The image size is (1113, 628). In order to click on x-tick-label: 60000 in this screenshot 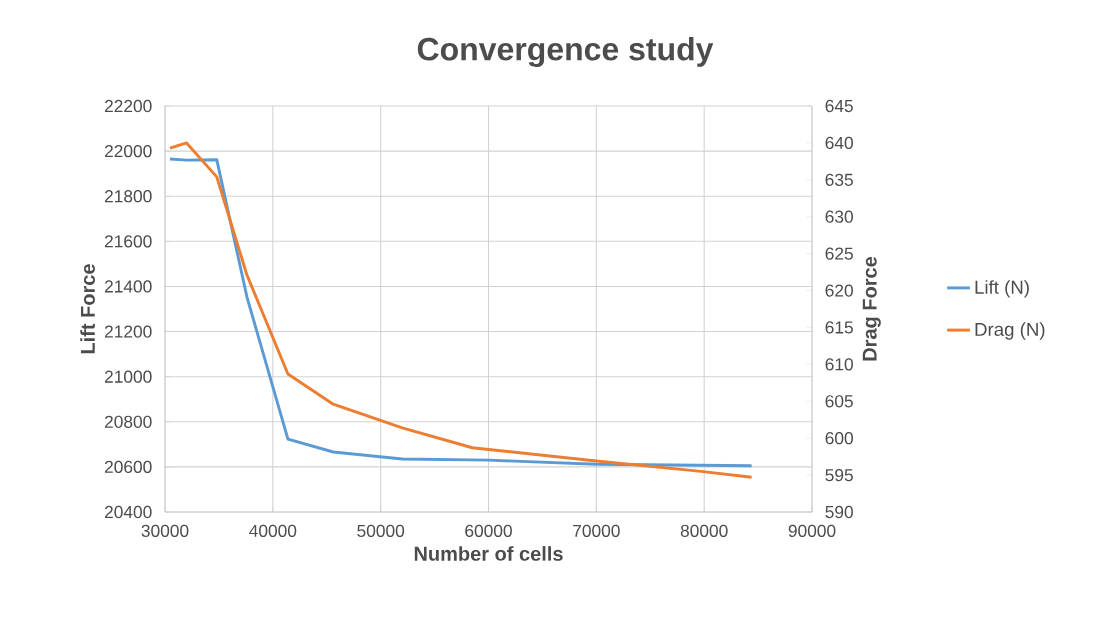, I will do `click(488, 530)`.